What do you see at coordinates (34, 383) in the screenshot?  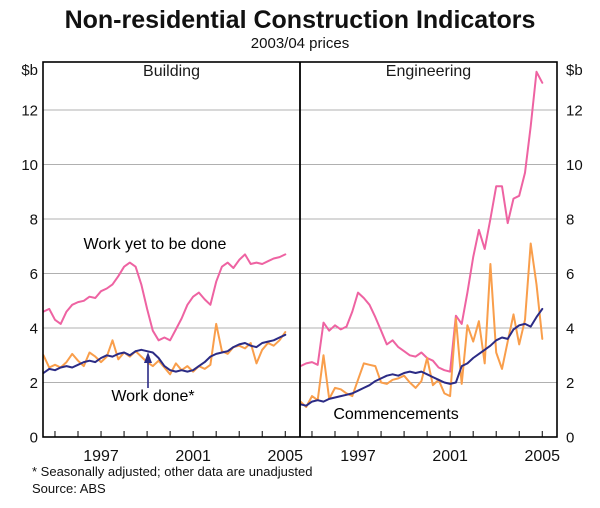 I see `y-tick-label-left: 2` at bounding box center [34, 383].